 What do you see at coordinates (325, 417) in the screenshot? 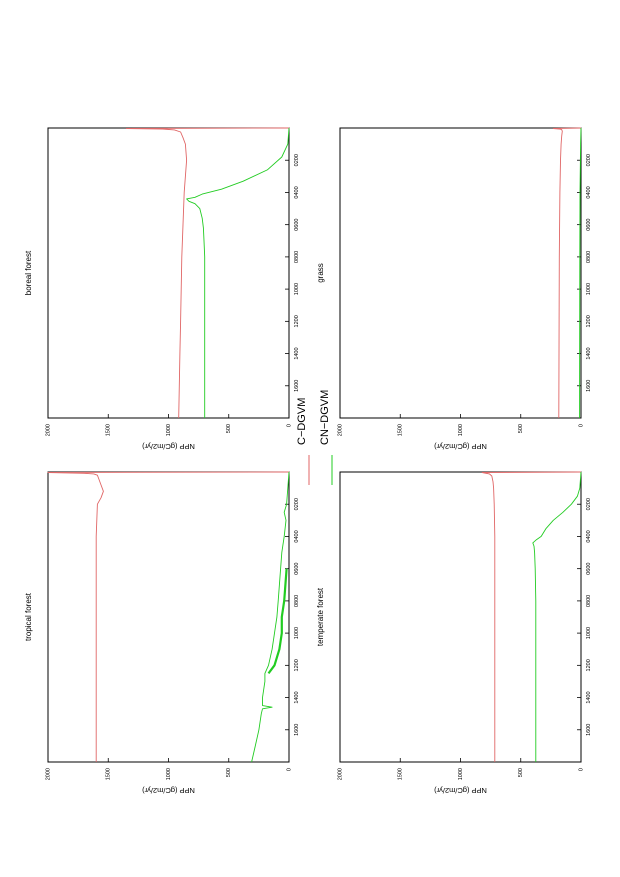
I see `legend-label-cn-dgvm: CN−DGVM` at bounding box center [325, 417].